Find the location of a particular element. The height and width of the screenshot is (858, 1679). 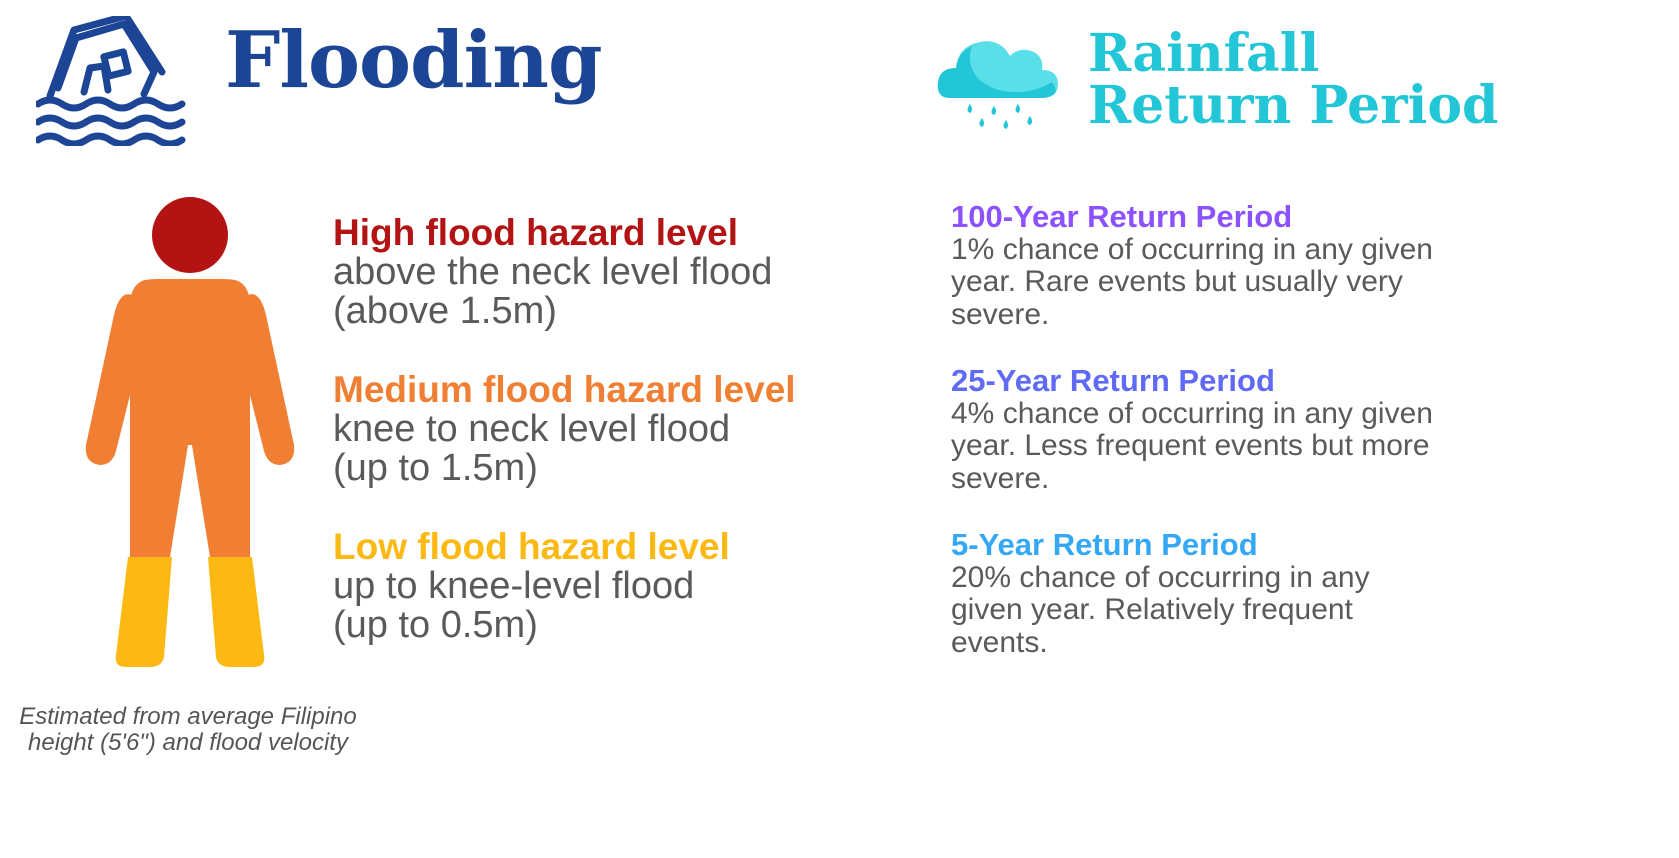

hazard-low-desc: up to knee-level flood (up to 0.5m) is located at coordinates (514, 605).